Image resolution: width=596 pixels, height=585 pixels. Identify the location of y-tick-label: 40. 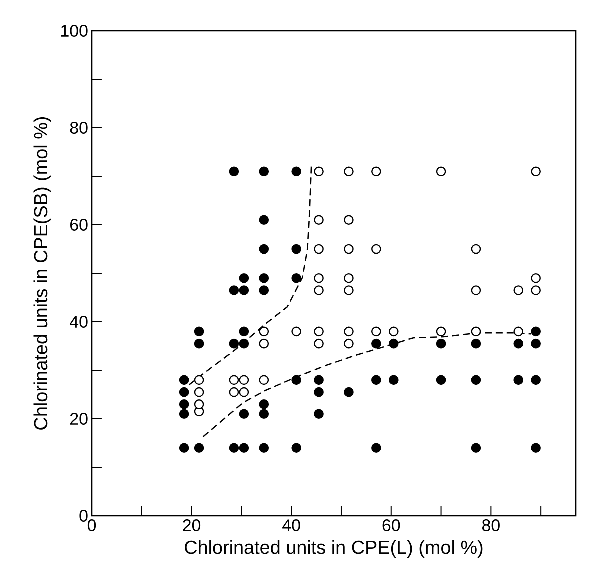
(79, 322).